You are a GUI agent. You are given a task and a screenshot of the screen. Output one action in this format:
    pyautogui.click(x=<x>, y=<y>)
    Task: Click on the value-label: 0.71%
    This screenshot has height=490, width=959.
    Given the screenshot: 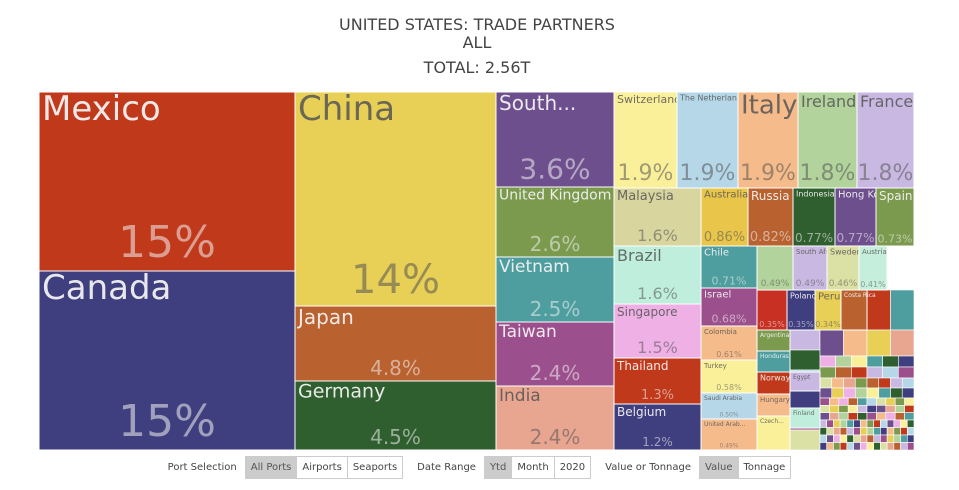 What is the action you would take?
    pyautogui.click(x=729, y=280)
    